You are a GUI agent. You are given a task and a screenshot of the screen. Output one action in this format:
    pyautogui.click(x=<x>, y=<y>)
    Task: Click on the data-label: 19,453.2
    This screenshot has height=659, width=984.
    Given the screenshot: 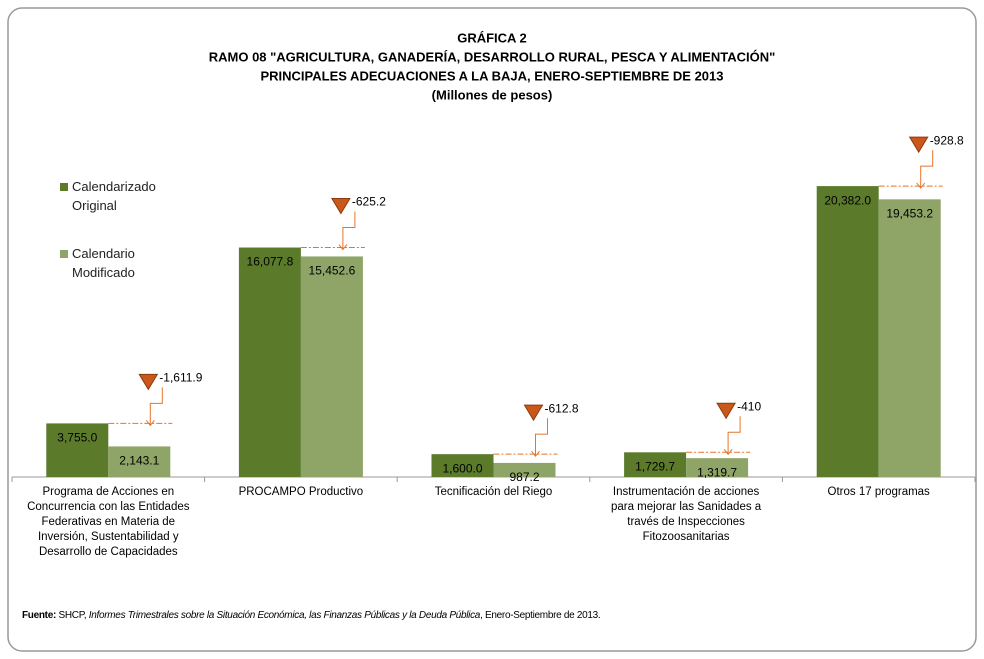 What is the action you would take?
    pyautogui.click(x=909, y=214)
    